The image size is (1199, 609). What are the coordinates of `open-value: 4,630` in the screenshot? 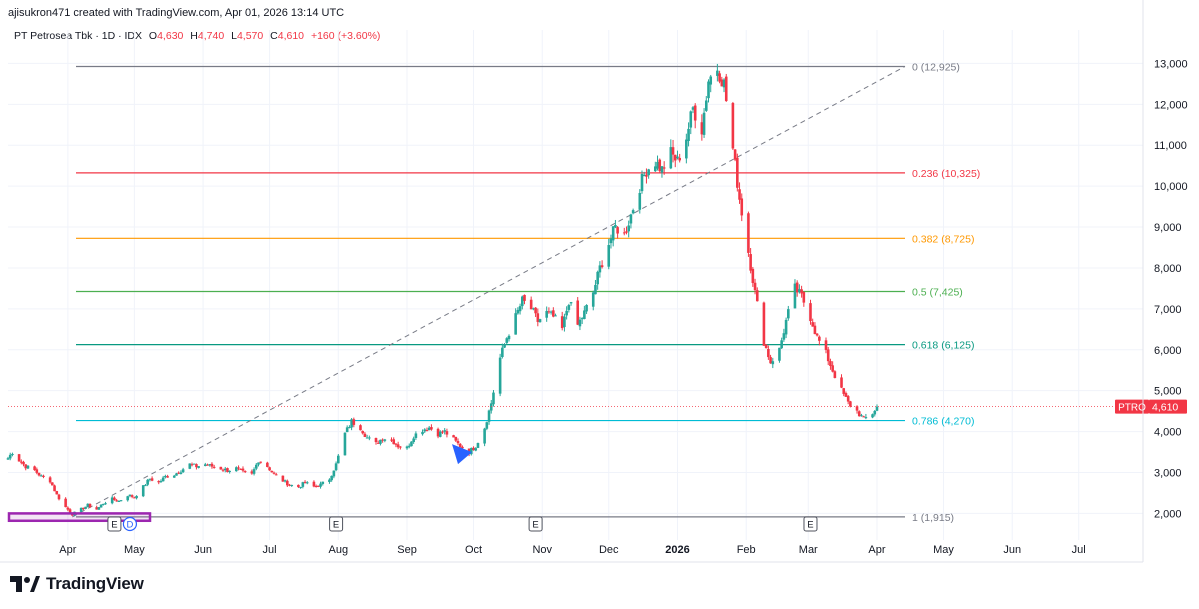 It's located at (170, 36).